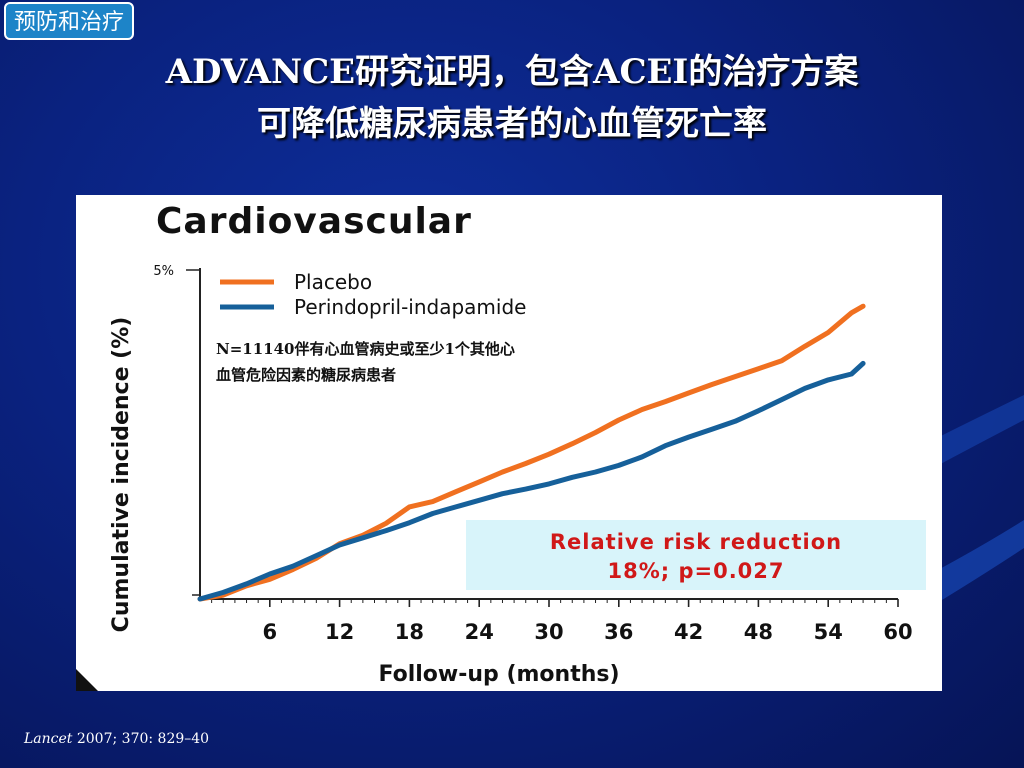 This screenshot has height=768, width=1024. Describe the element at coordinates (333, 282) in the screenshot. I see `legend-label: Placebo` at that location.